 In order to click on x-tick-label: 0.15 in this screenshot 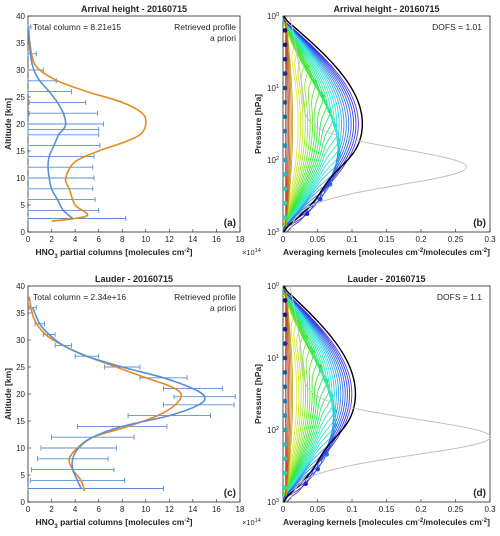, I will do `click(387, 239)`.